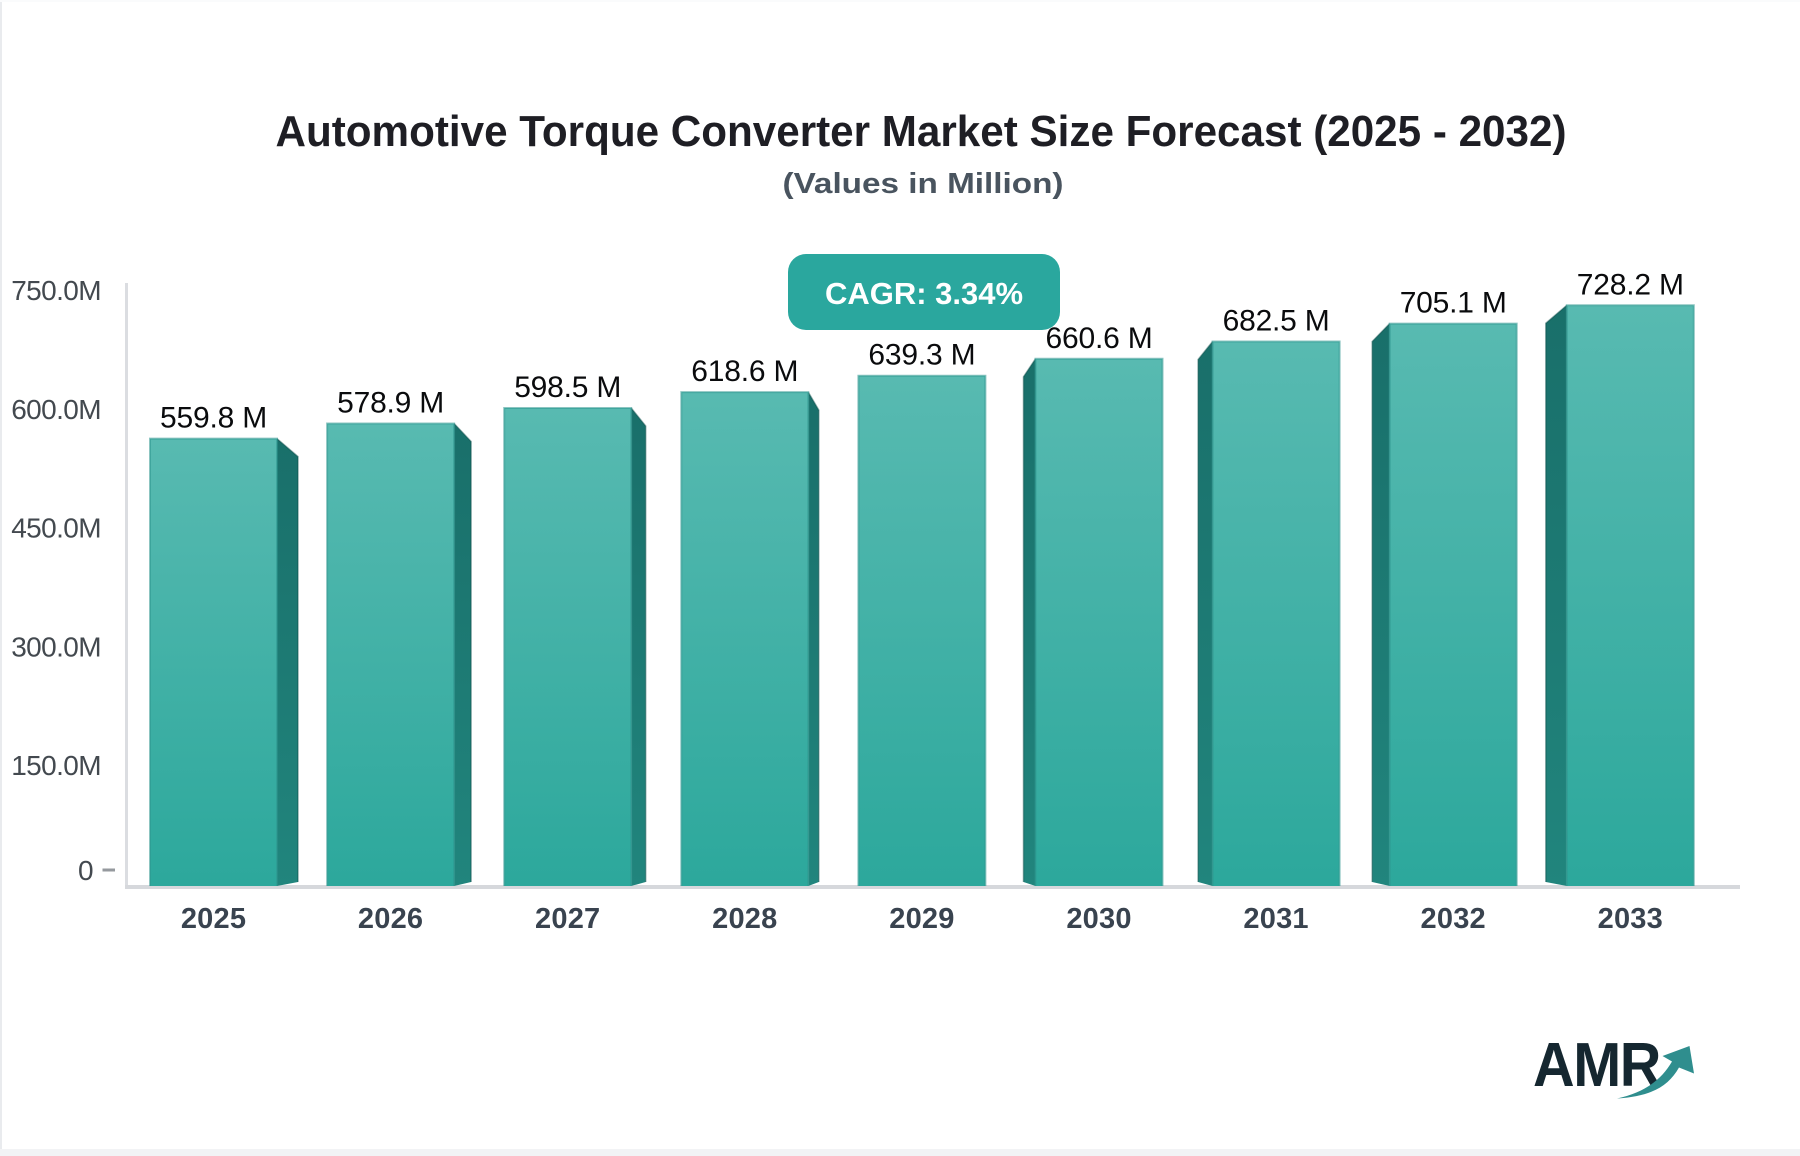 Image resolution: width=1800 pixels, height=1156 pixels. I want to click on bar-value-label: 559.8 M, so click(213, 418).